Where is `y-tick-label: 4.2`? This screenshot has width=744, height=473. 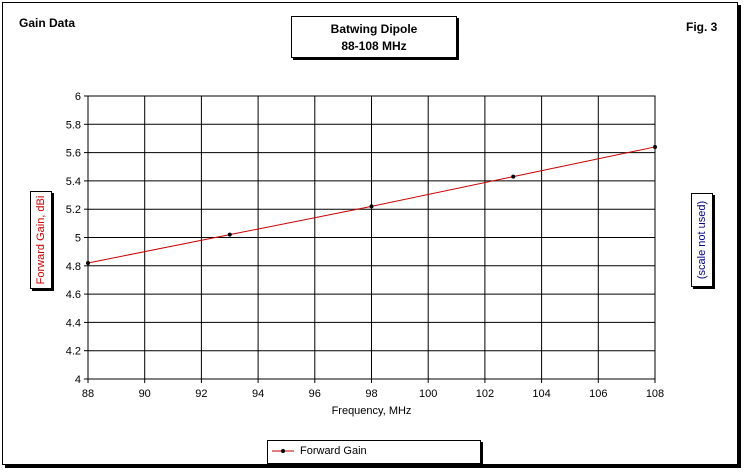 y-tick-label: 4.2 is located at coordinates (73, 352).